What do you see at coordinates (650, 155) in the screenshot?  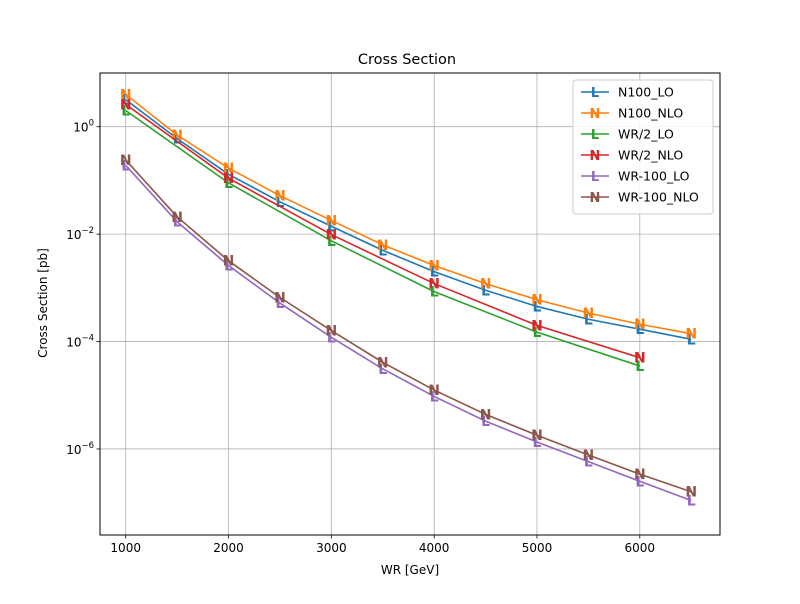 I see `legend-label: WR/2_NLO` at bounding box center [650, 155].